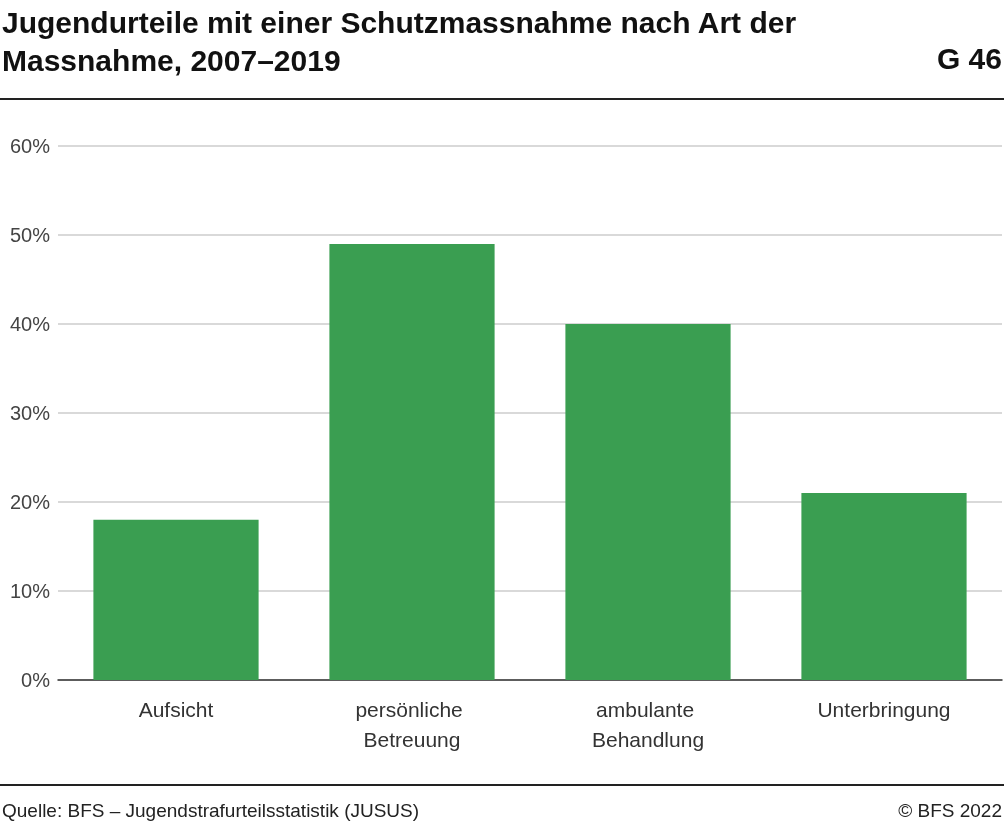  What do you see at coordinates (36, 680) in the screenshot?
I see `y-tick-label: 0%` at bounding box center [36, 680].